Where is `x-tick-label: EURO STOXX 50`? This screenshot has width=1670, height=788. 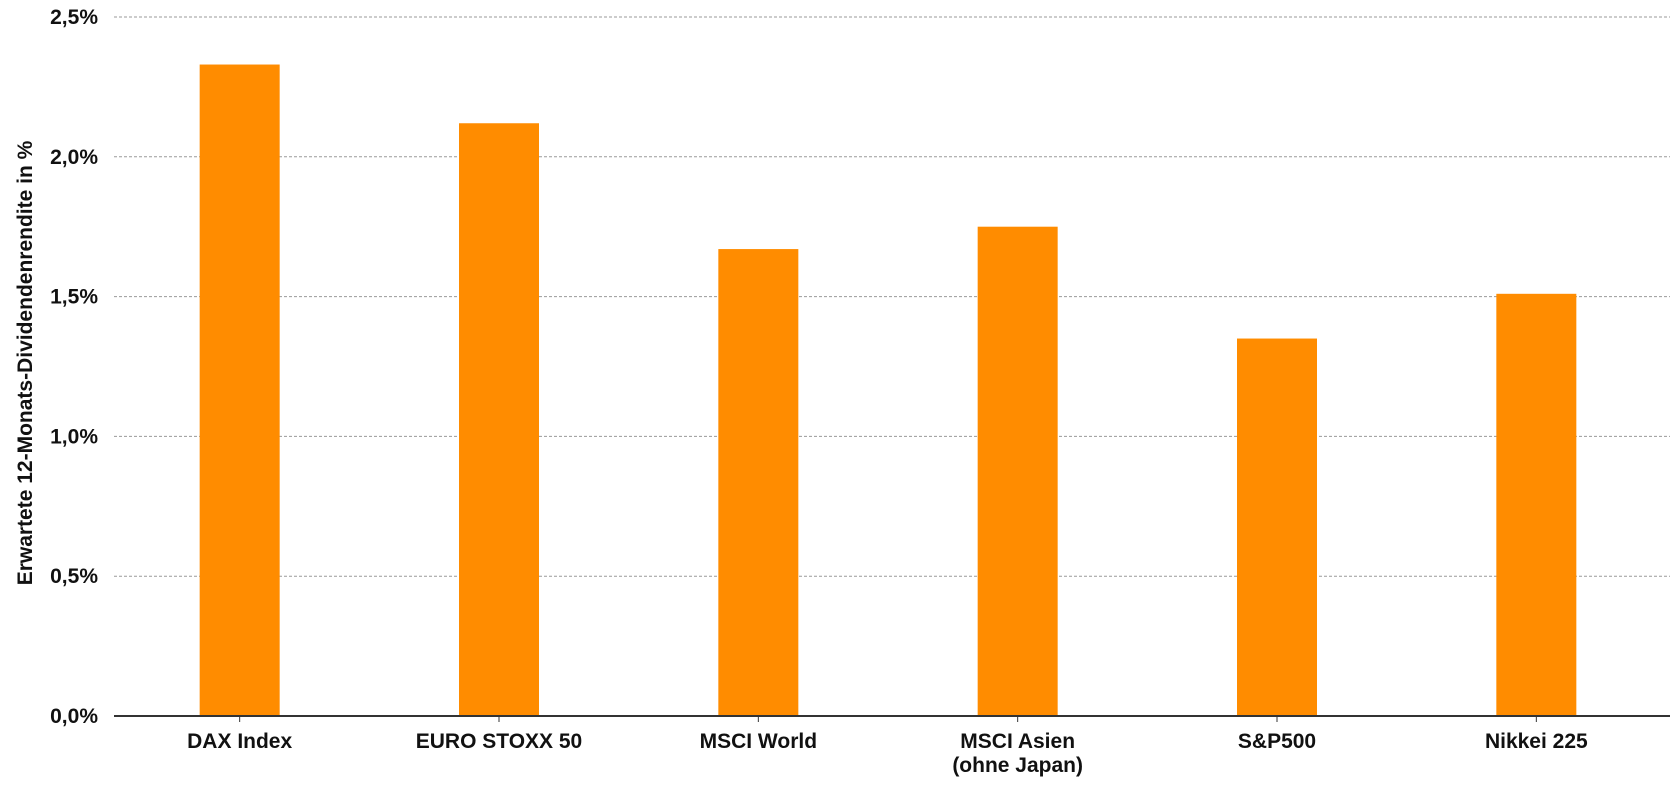 x-tick-label: EURO STOXX 50 is located at coordinates (499, 741).